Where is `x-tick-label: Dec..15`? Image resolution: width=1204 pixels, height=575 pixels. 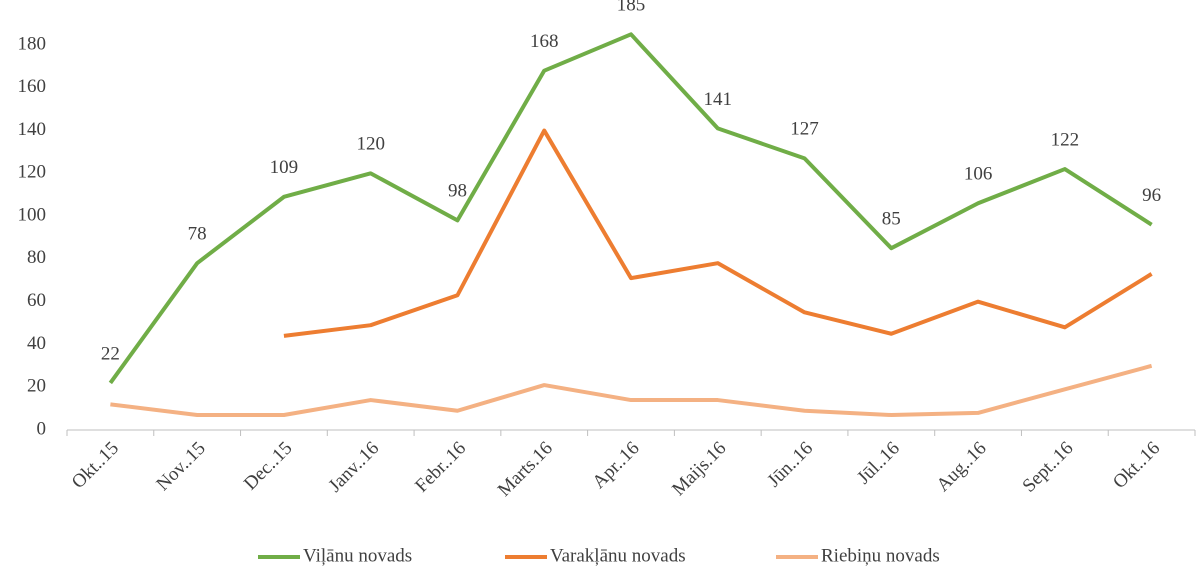 x-tick-label: Dec..15 is located at coordinates (268, 466).